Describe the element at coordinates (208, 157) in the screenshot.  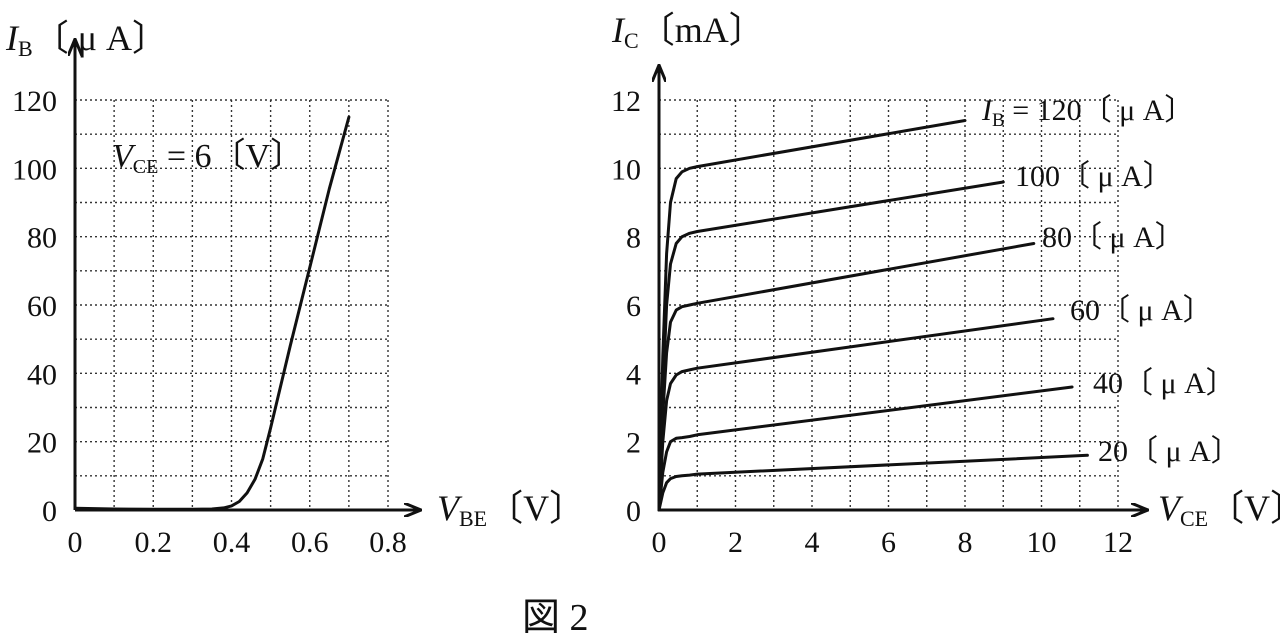
I see `vce-annotation: VCE = 6〔V〕` at that location.